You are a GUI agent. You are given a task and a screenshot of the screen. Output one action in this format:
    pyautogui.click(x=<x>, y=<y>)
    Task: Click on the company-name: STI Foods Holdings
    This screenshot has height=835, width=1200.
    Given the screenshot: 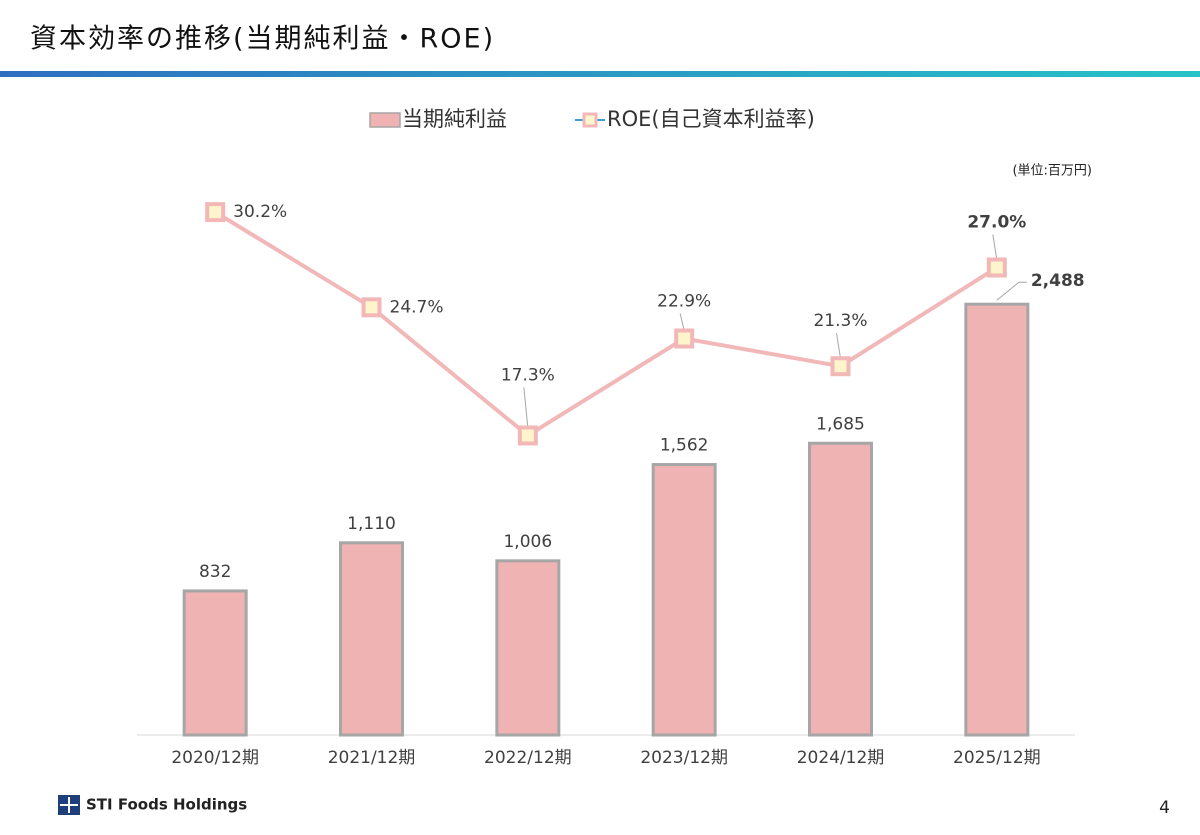 What is the action you would take?
    pyautogui.click(x=166, y=805)
    